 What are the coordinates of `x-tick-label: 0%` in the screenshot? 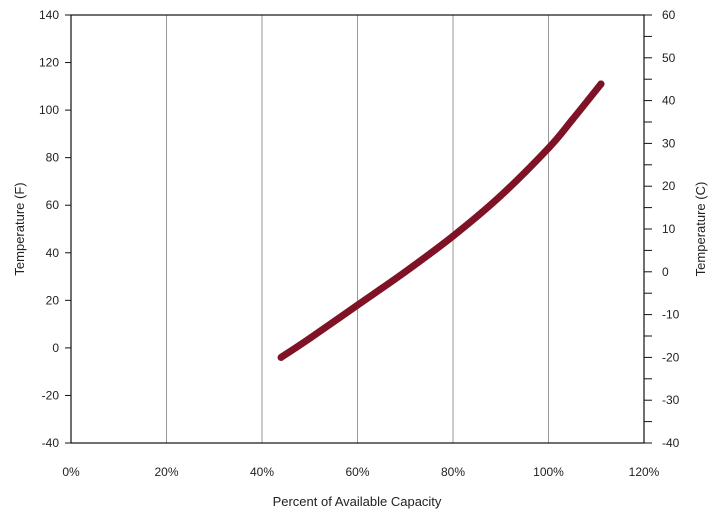 It's located at (71, 472).